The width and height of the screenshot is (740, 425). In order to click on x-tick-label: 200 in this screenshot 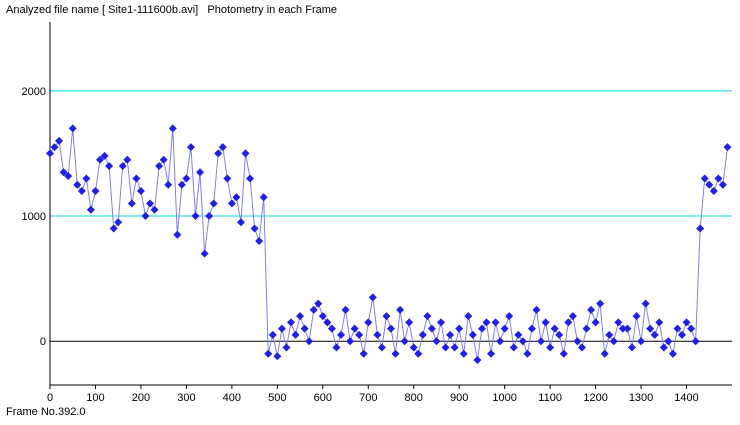, I will do `click(141, 398)`.